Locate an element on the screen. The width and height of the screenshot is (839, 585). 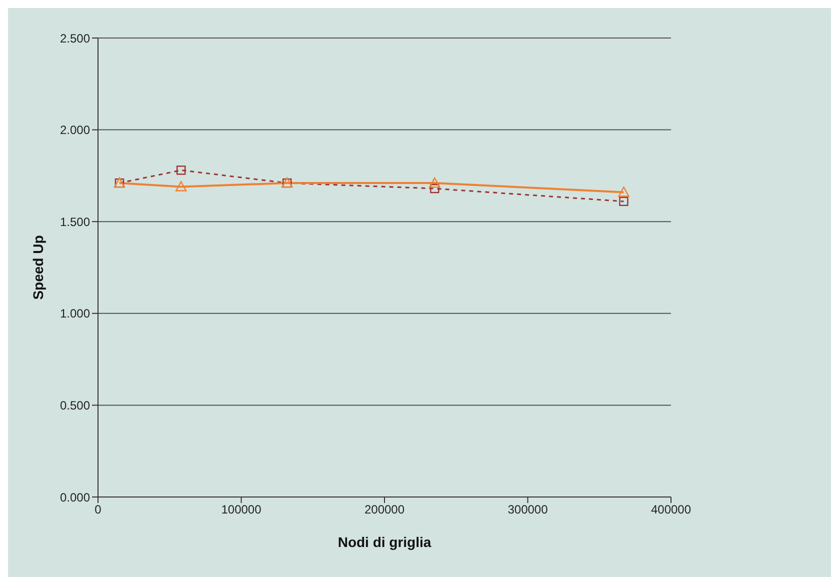
y-axis-title: Speed Up is located at coordinates (38, 267).